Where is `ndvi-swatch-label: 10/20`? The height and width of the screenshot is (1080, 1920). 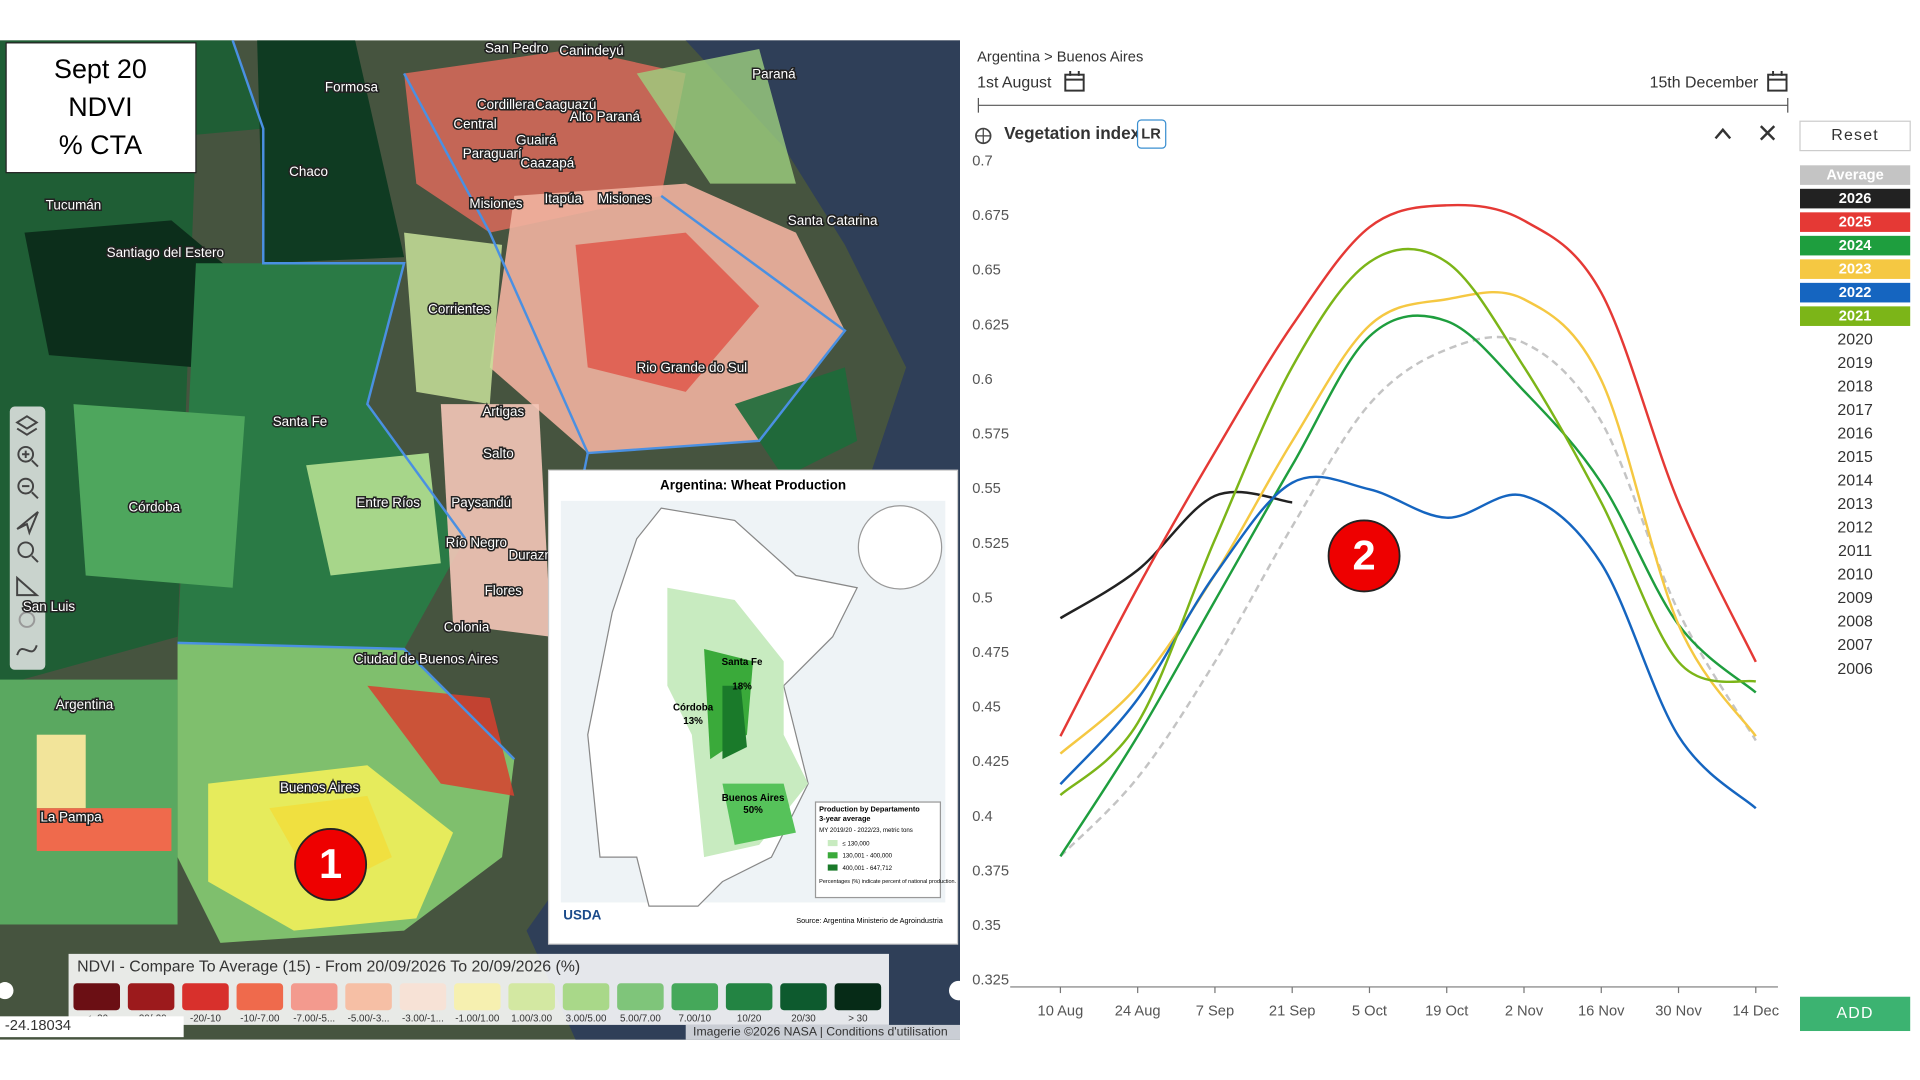
ndvi-swatch-label: 10/20 is located at coordinates (749, 1018).